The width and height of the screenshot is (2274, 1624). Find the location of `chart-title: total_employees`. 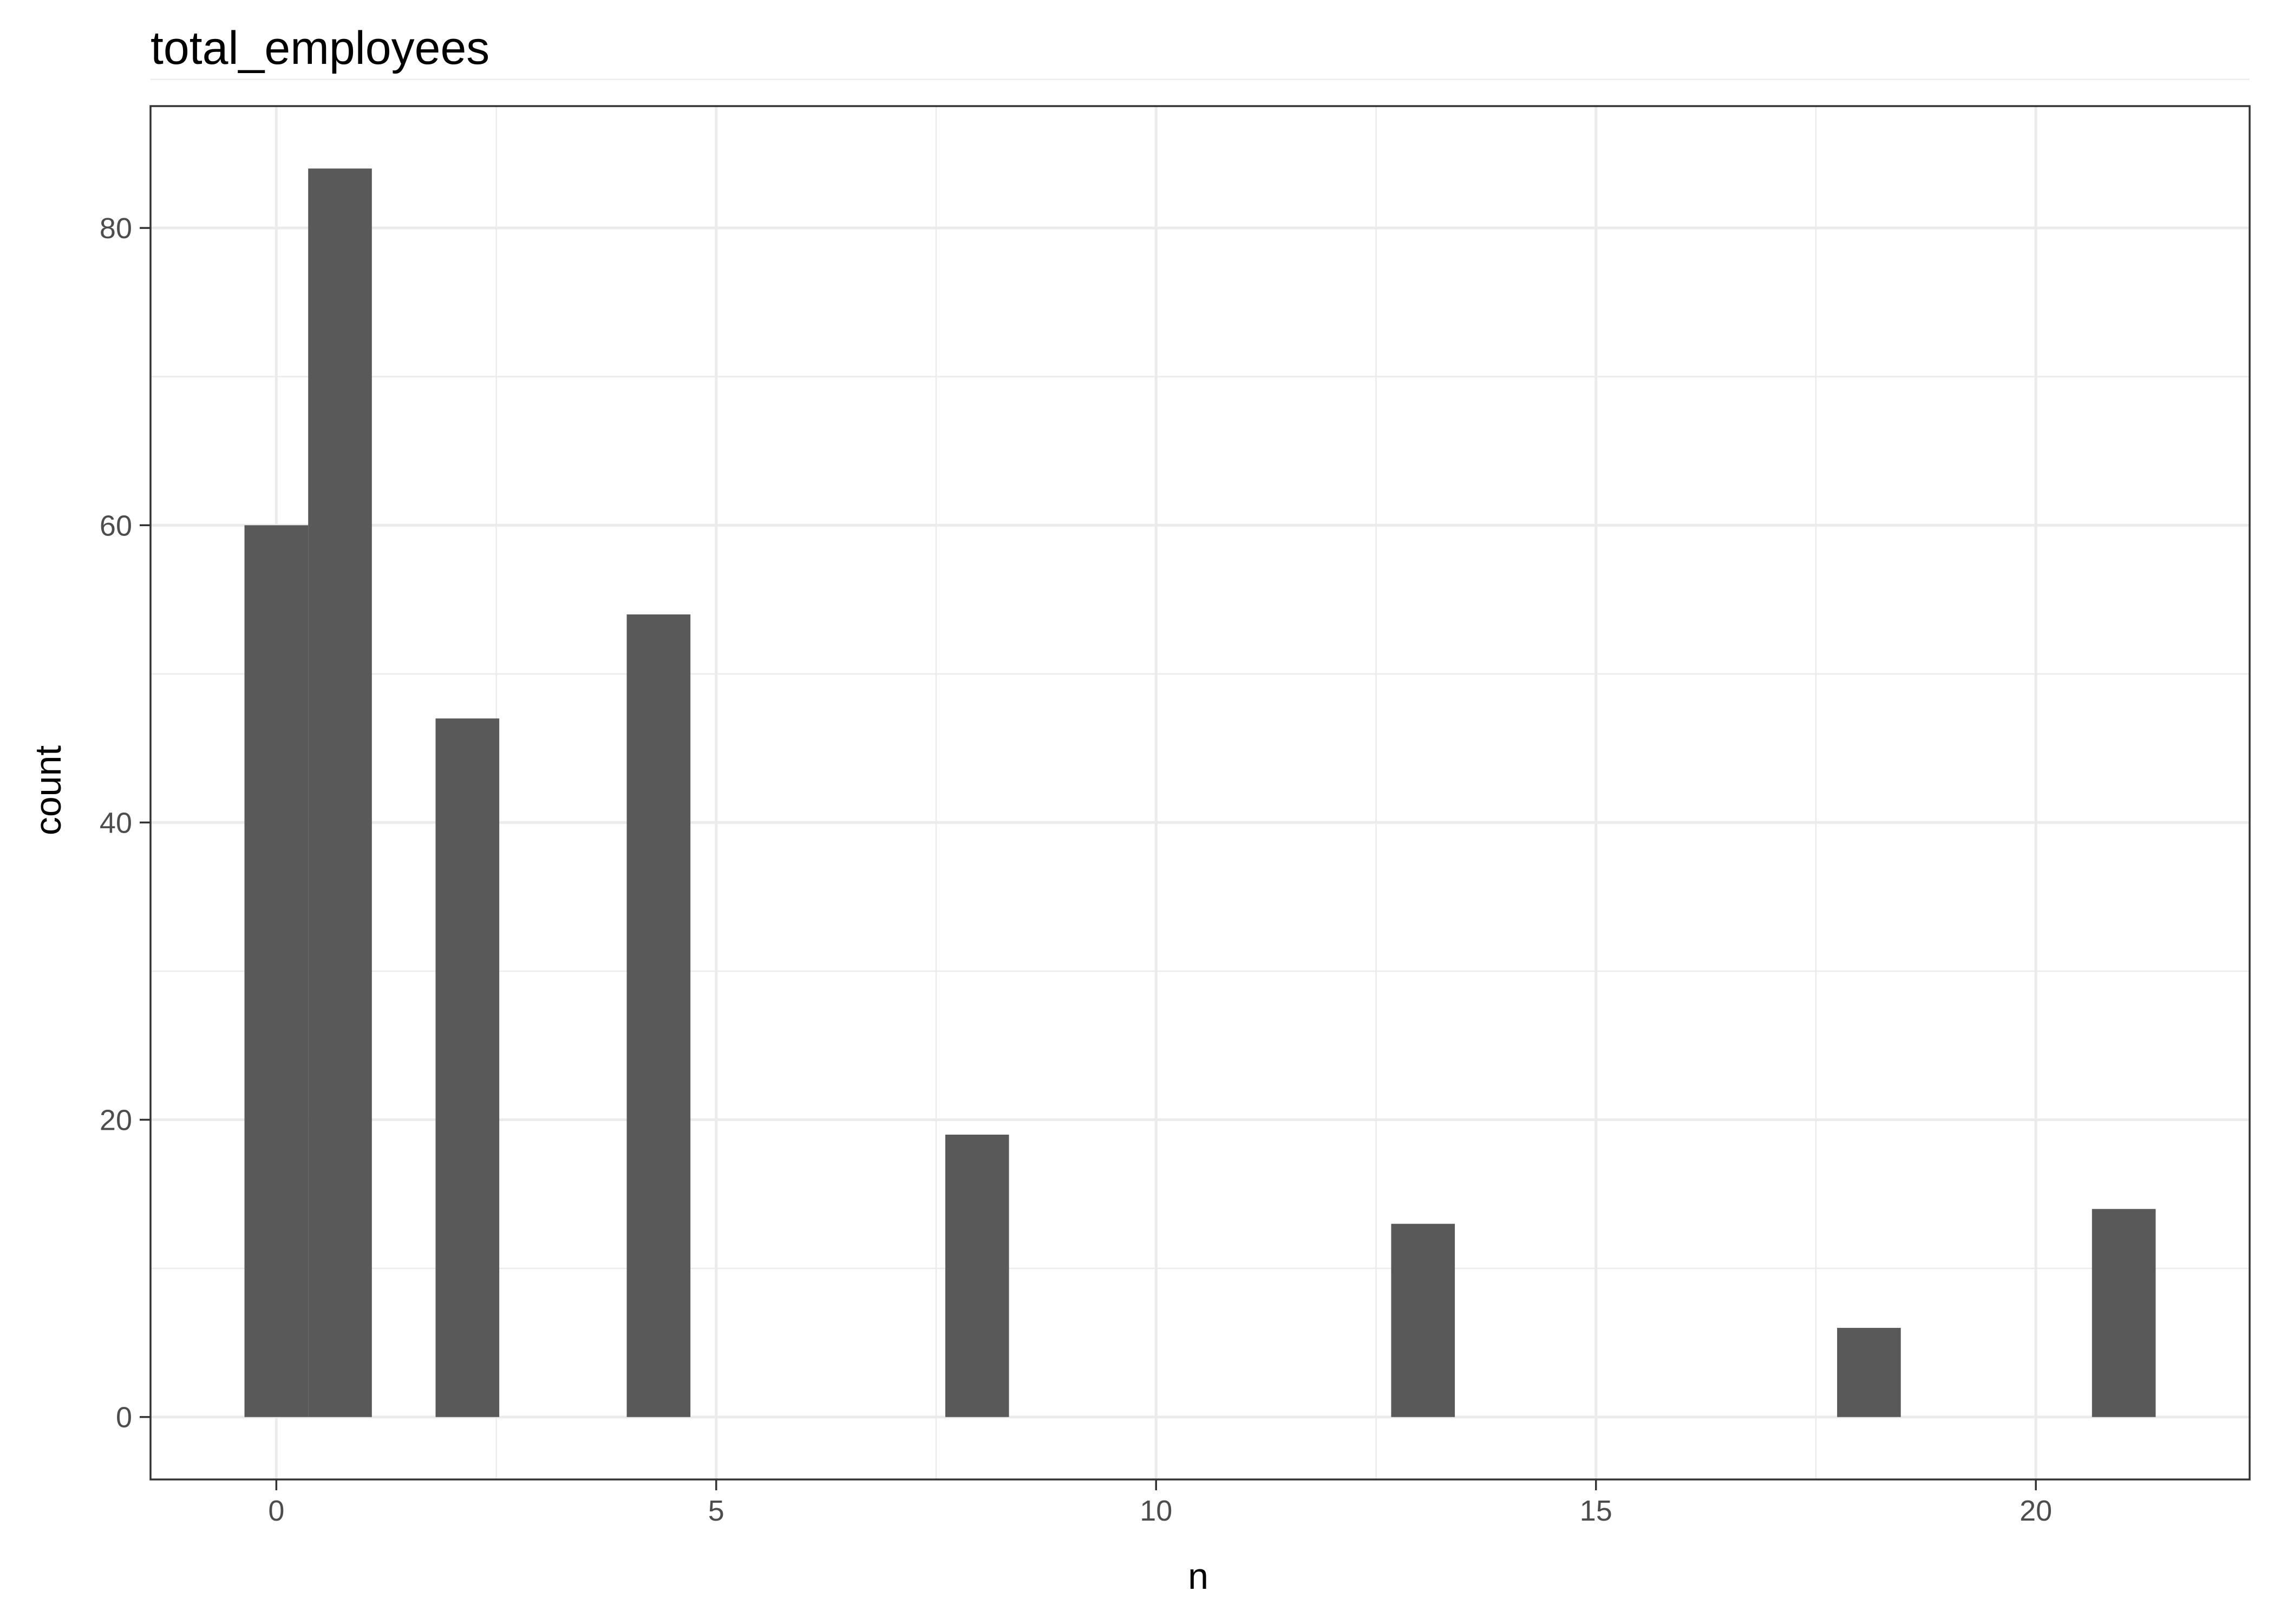

chart-title: total_employees is located at coordinates (320, 48).